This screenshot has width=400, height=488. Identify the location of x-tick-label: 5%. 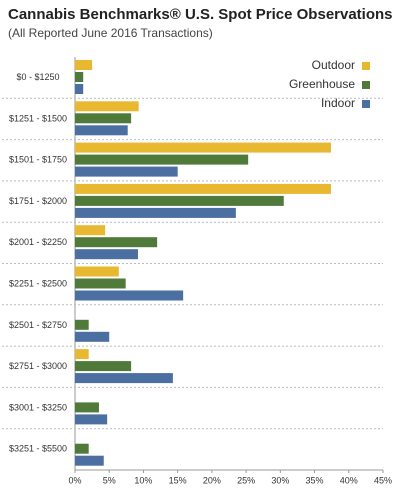
(109, 480).